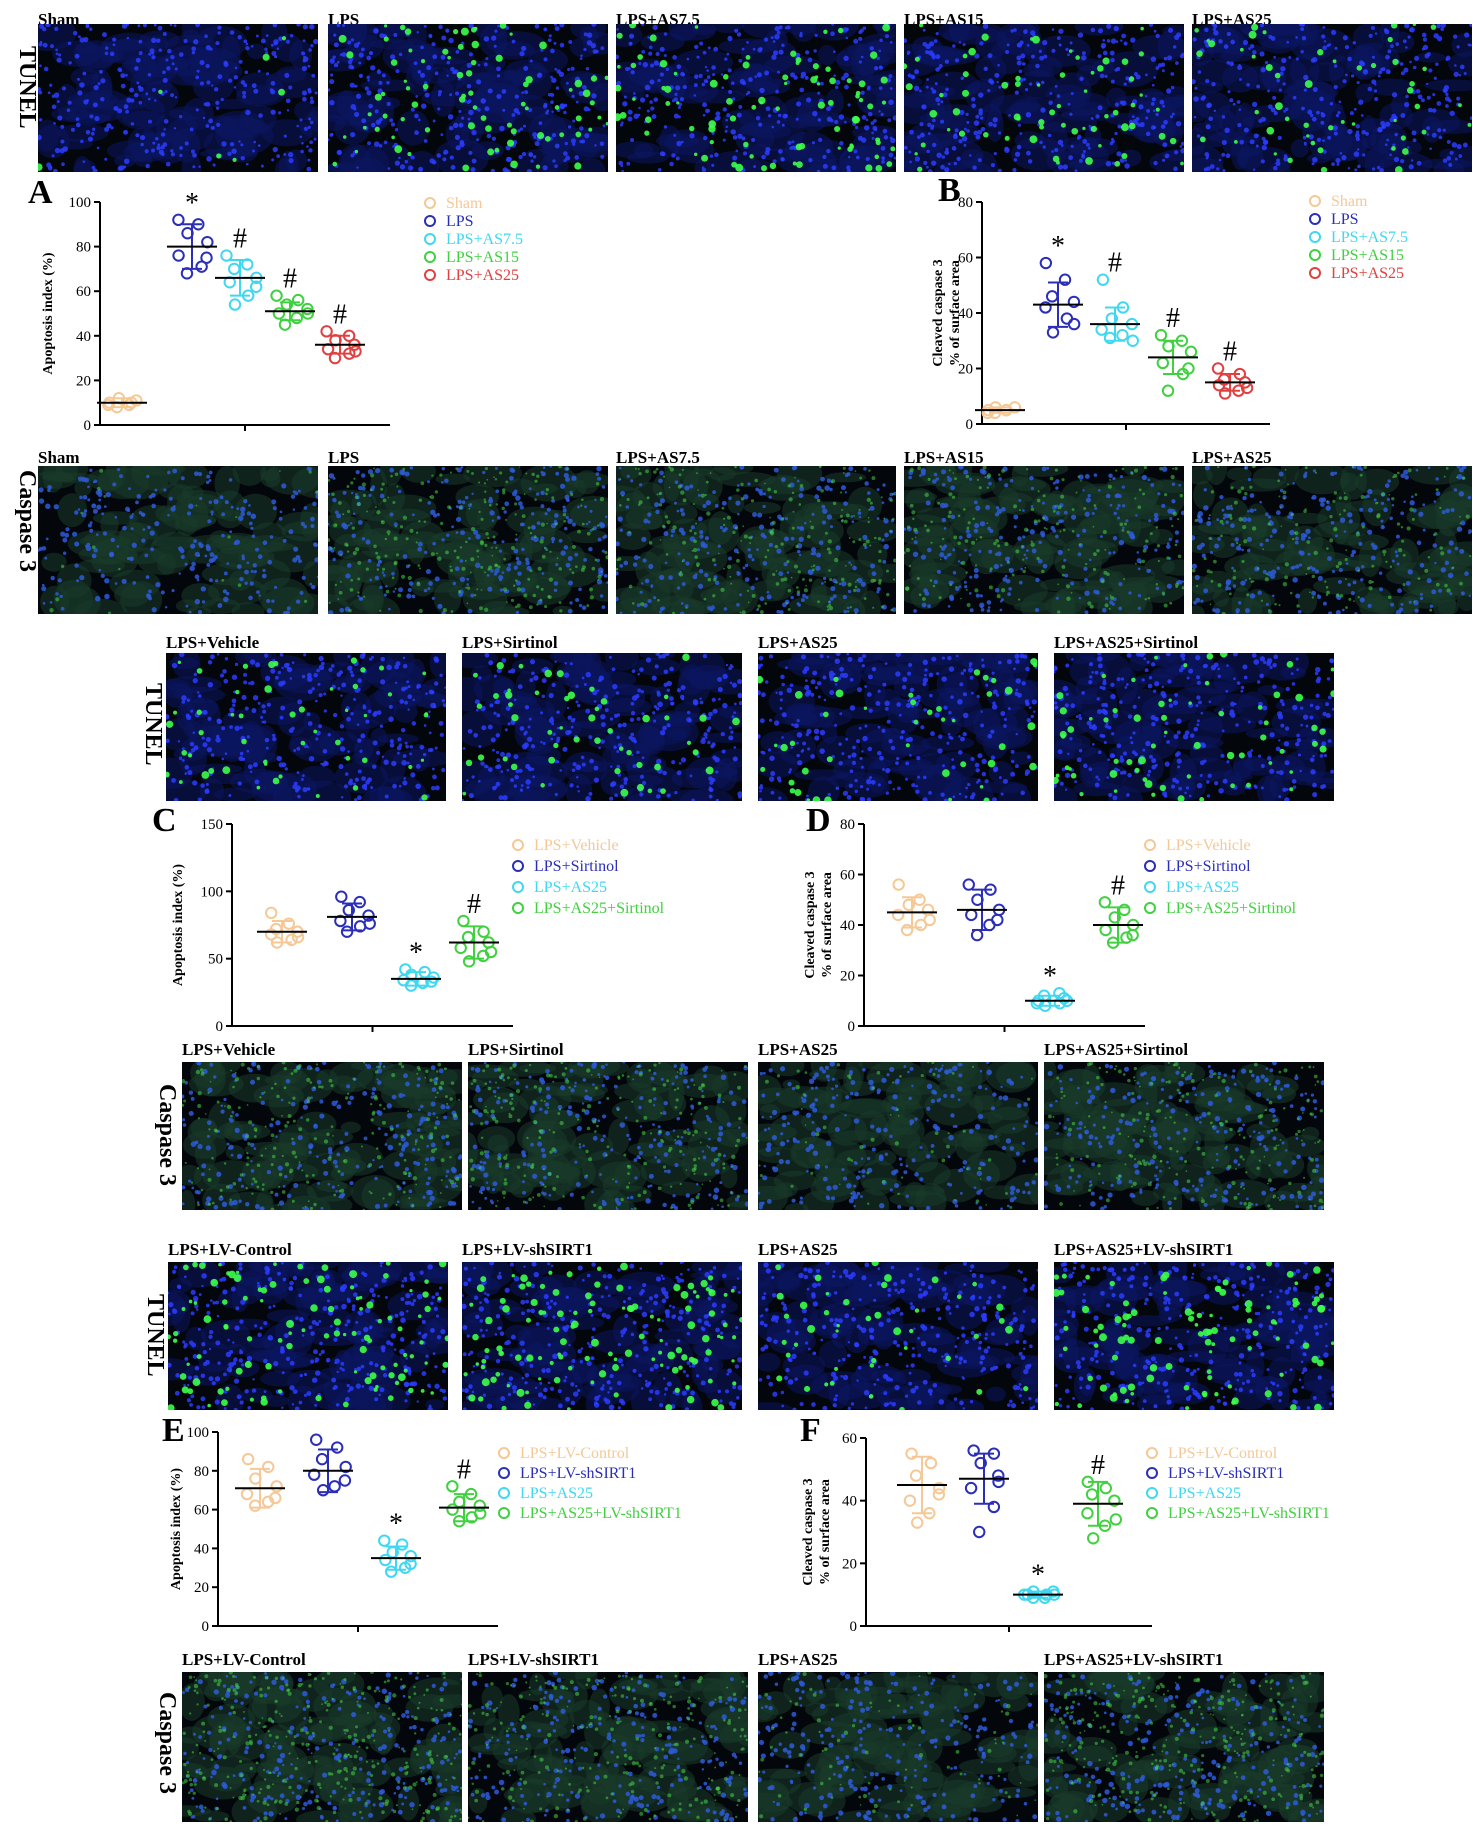 The width and height of the screenshot is (1473, 1826). I want to click on panel-letter-b: B, so click(949, 190).